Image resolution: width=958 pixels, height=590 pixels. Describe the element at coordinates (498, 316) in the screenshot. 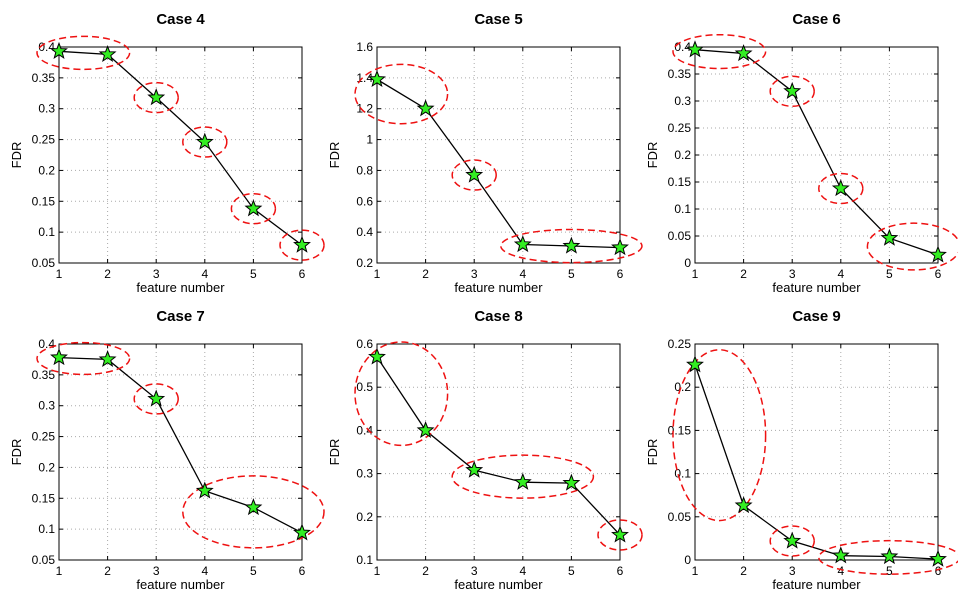

I see `chart-title: Case 8` at that location.